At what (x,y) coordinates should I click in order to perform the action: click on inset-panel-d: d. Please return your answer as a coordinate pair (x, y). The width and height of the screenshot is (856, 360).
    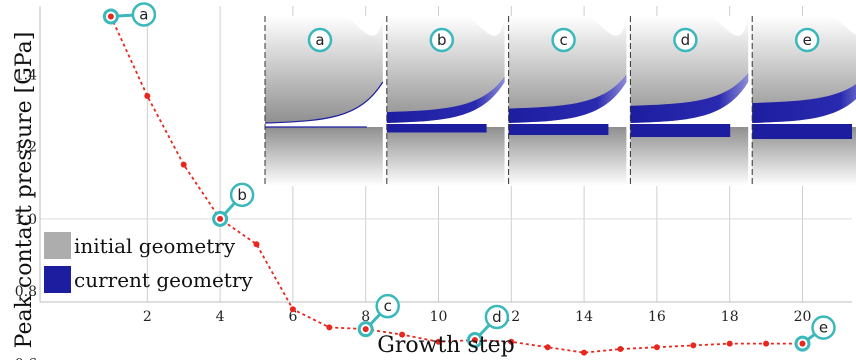
    Looking at the image, I should click on (691, 101).